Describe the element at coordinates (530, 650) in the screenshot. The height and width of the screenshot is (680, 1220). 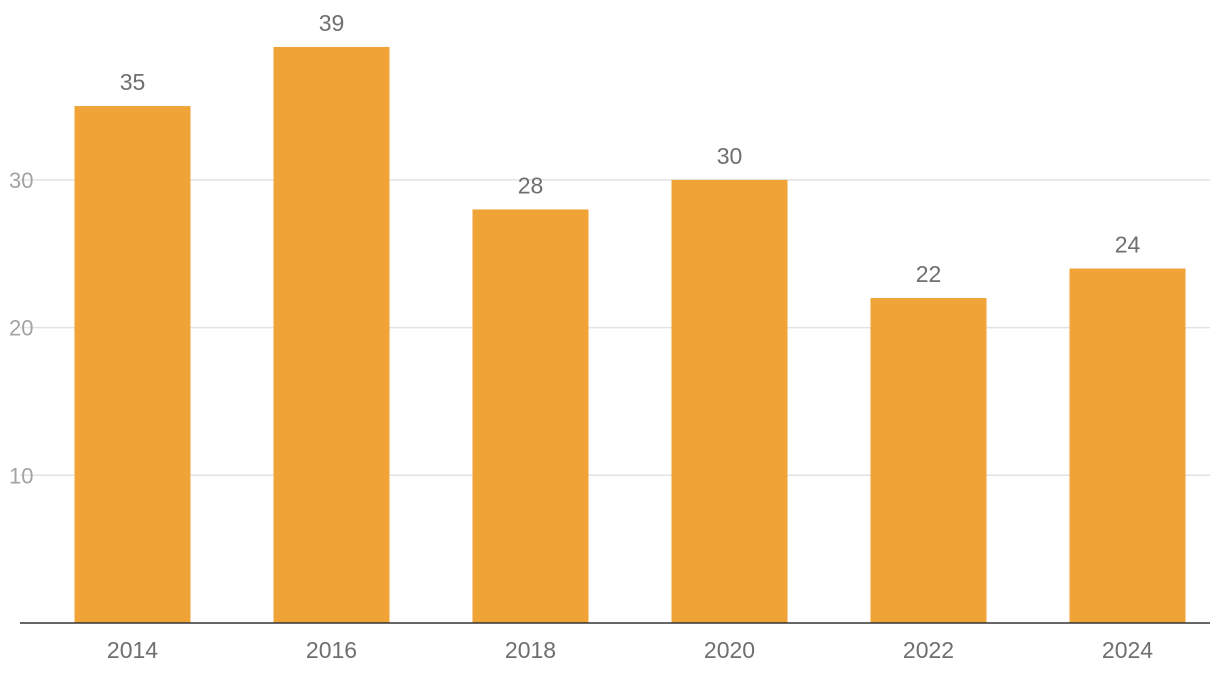
I see `x-tick-label: 2018` at that location.